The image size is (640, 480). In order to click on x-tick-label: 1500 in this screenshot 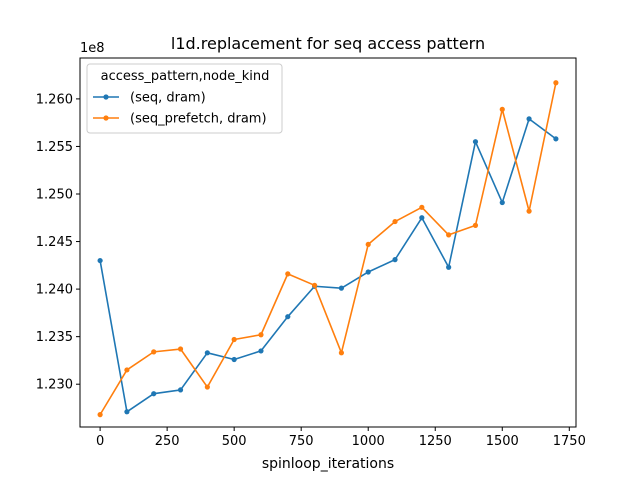, I will do `click(502, 441)`.